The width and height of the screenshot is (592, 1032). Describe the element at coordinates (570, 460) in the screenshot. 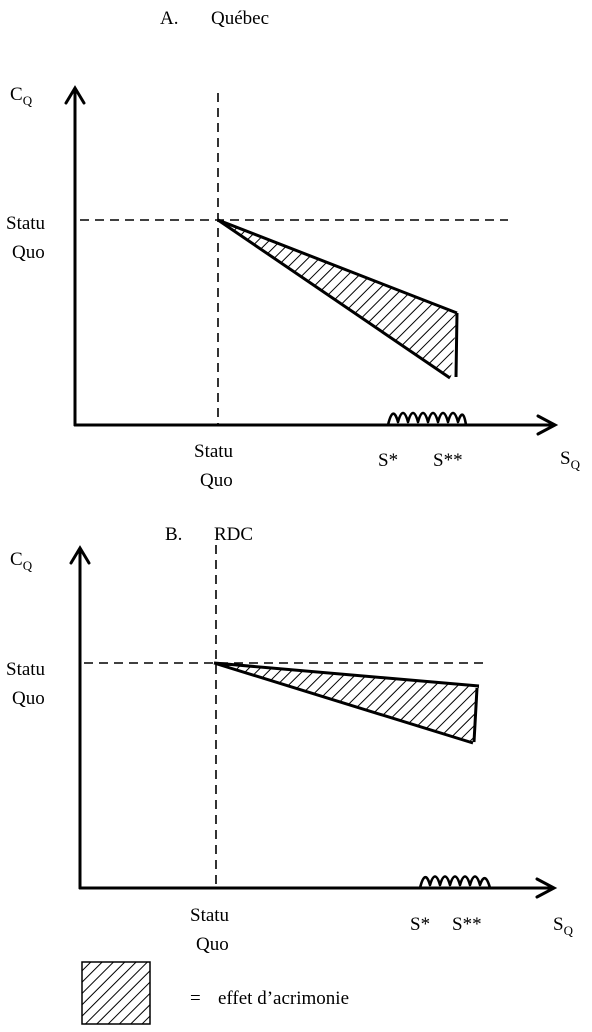

I see `panel-a-x-axis-label: SQ` at that location.